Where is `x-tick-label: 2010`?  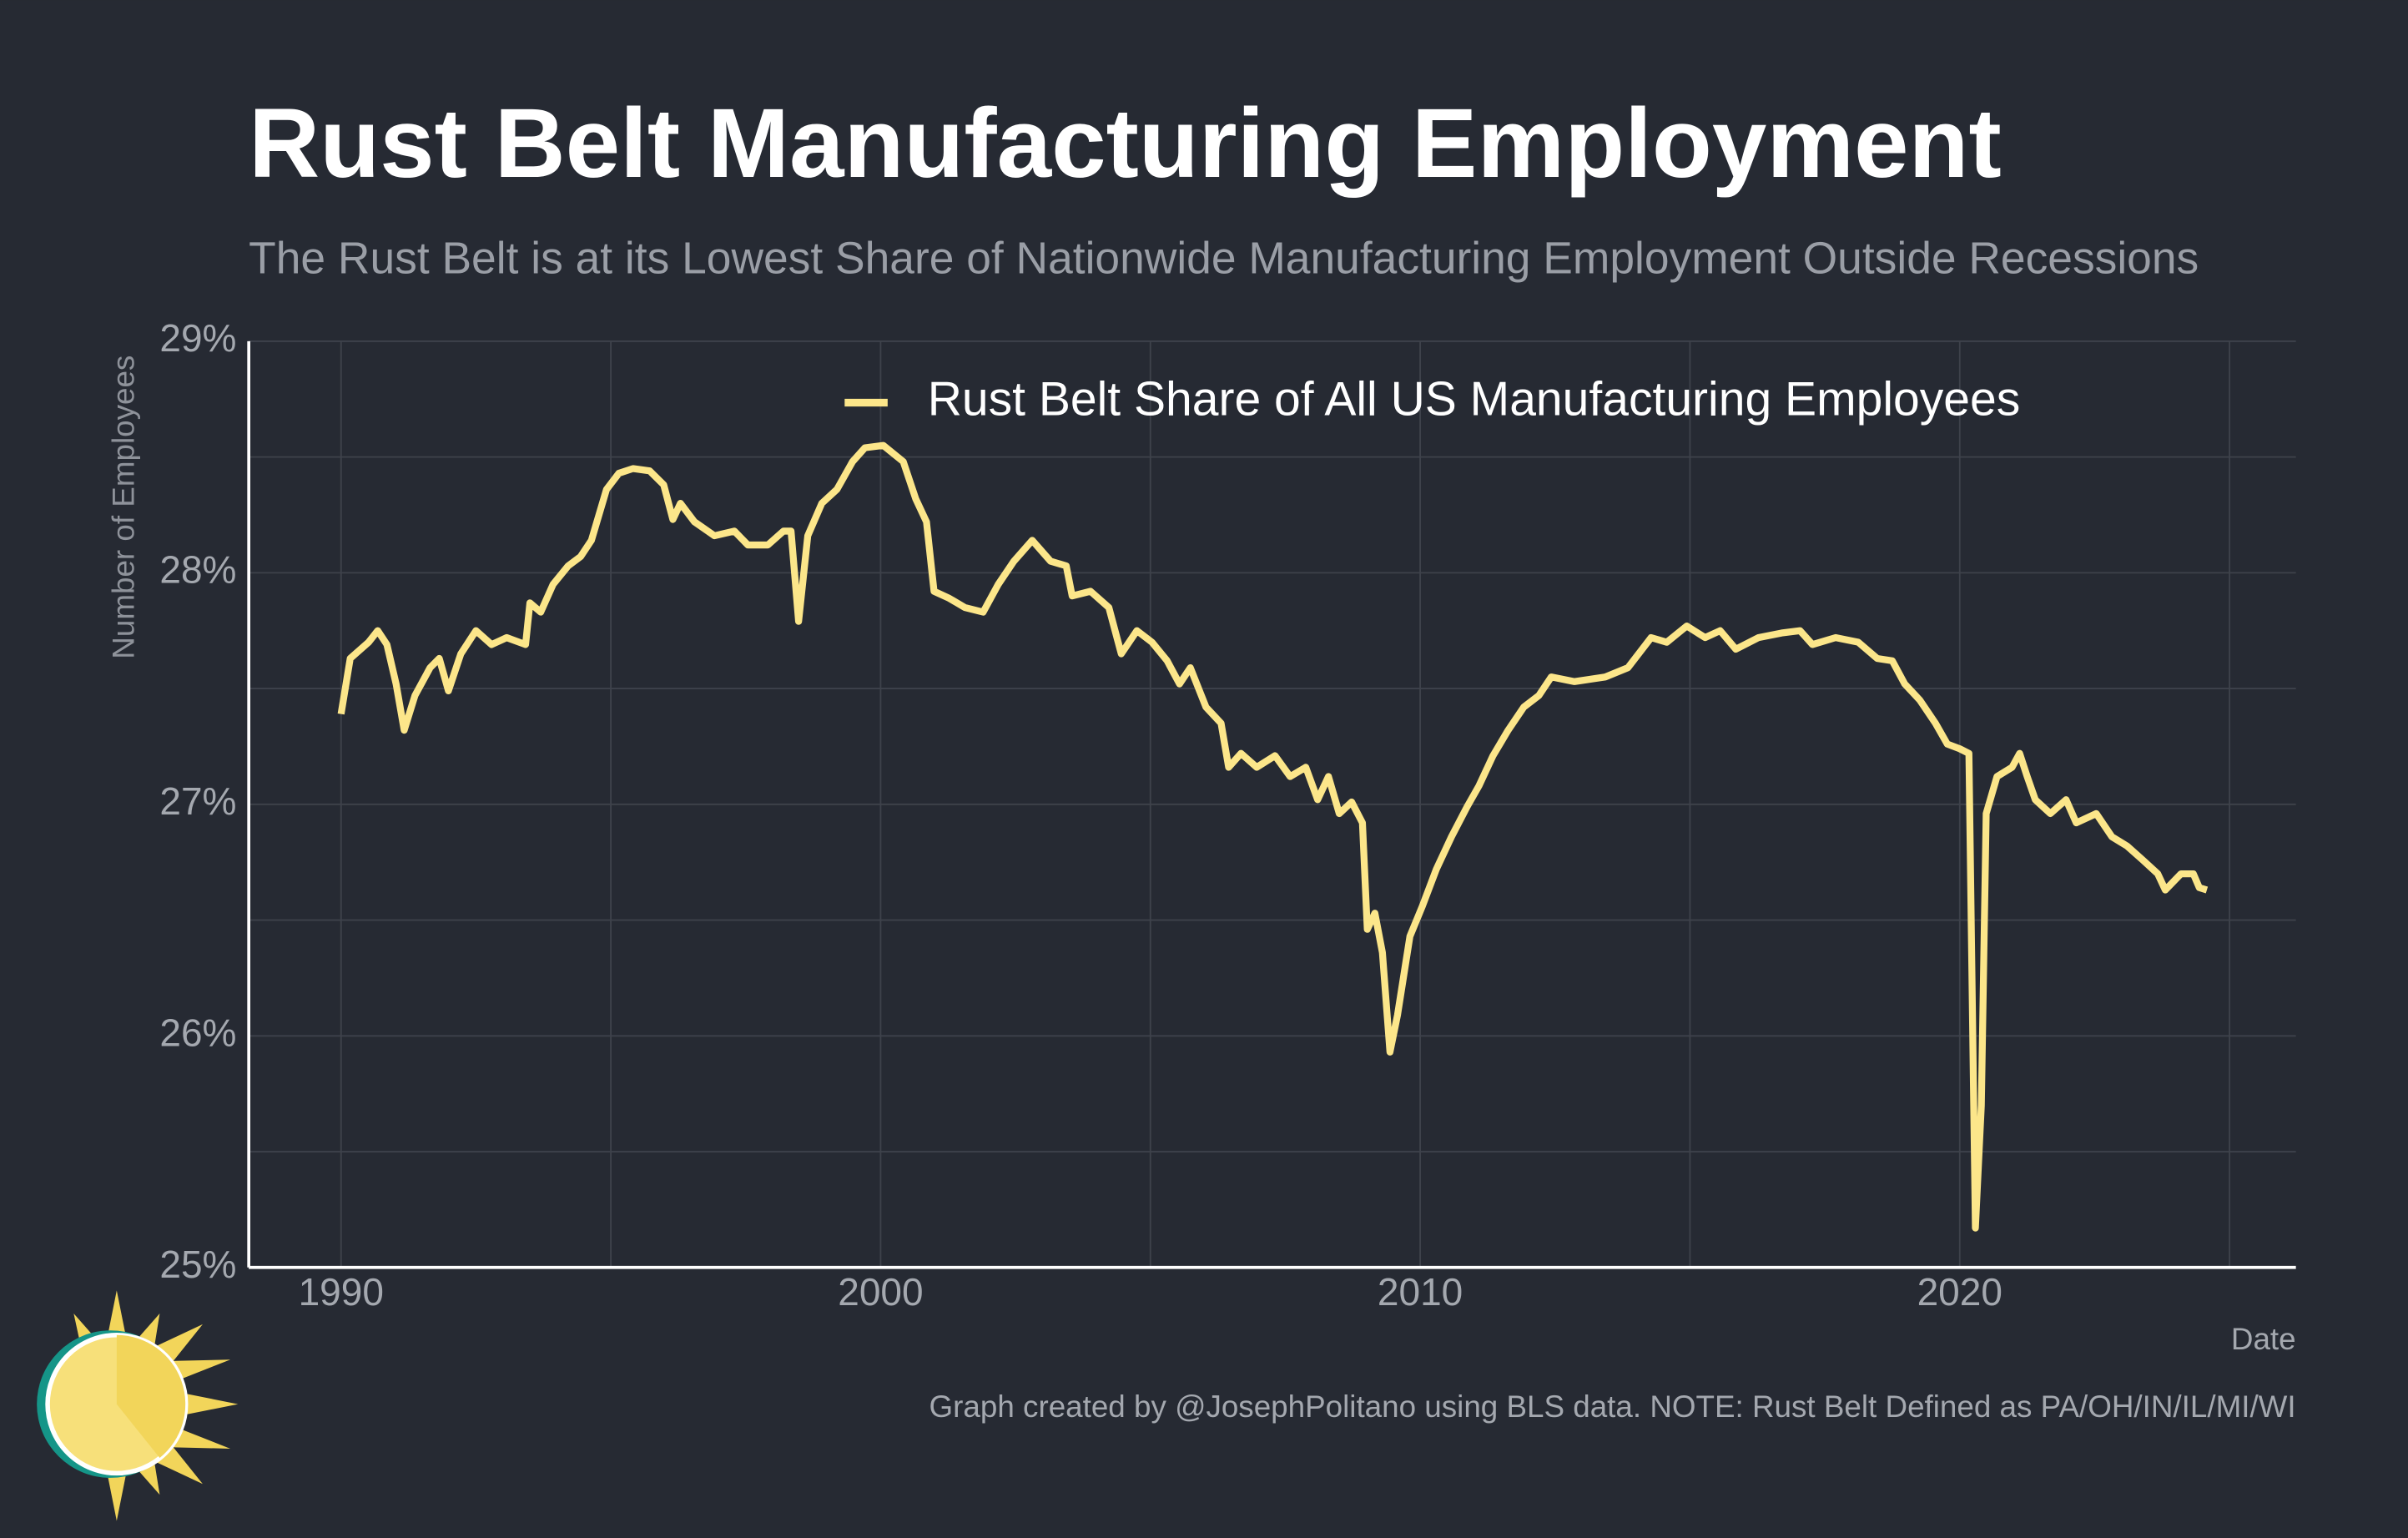
x-tick-label: 2010 is located at coordinates (1420, 1292).